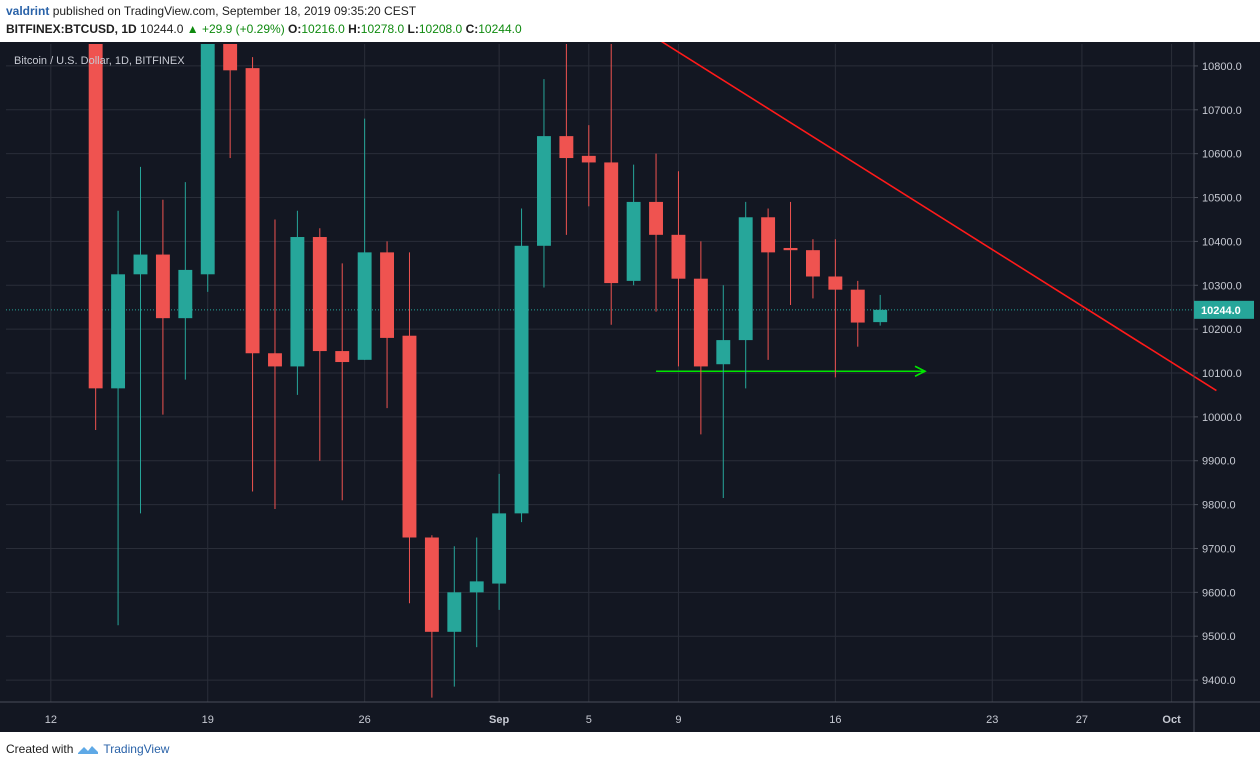 This screenshot has width=1260, height=768. What do you see at coordinates (208, 720) in the screenshot?
I see `time-tick-label: 19` at bounding box center [208, 720].